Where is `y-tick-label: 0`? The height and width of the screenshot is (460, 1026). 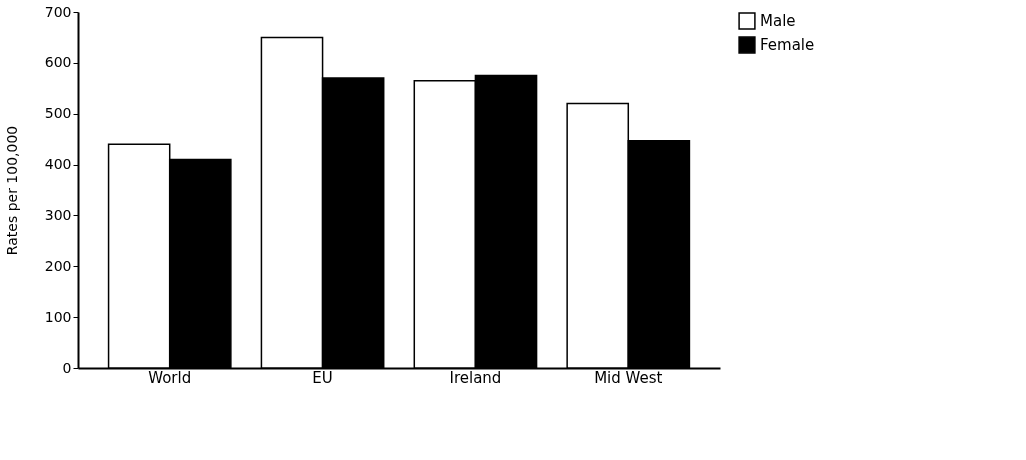
y-tick-label: 0 is located at coordinates (67, 367).